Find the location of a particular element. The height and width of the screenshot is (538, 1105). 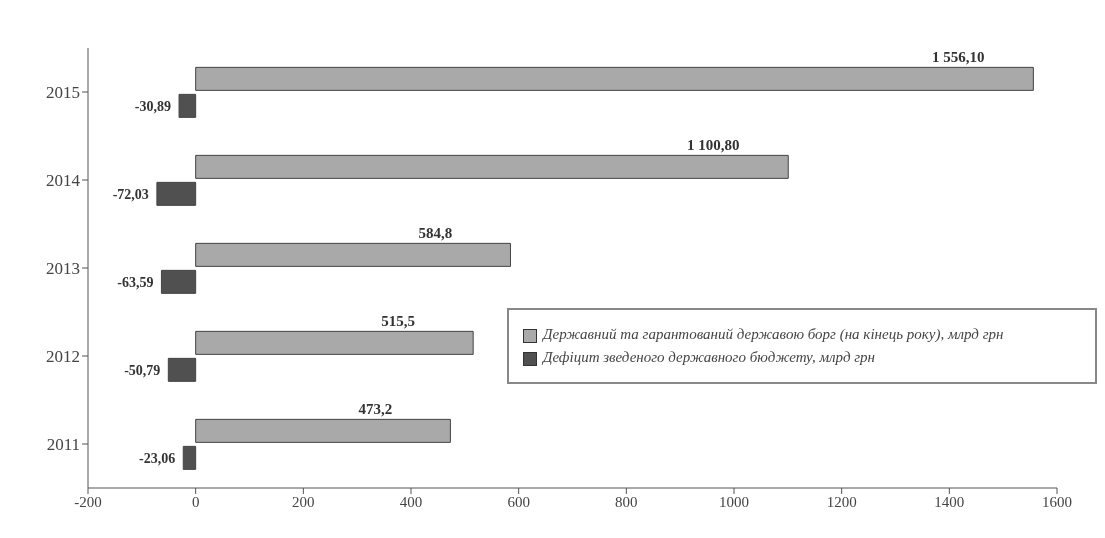

x-tick-label: 600 is located at coordinates (518, 501).